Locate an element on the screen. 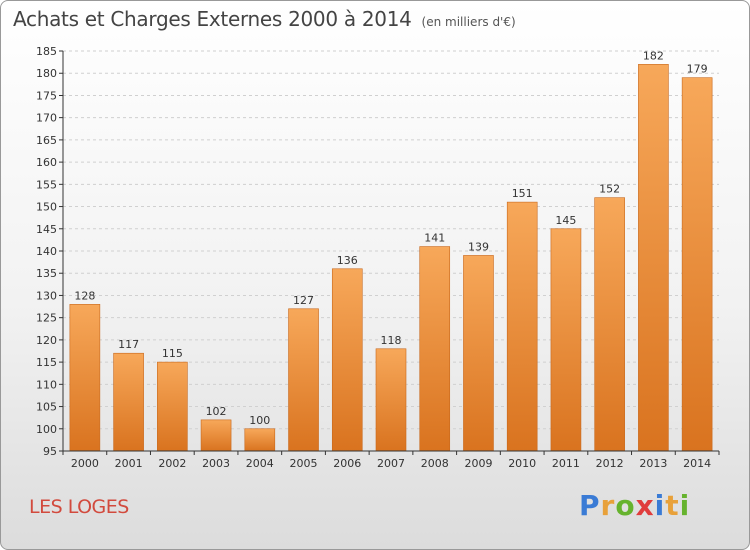 The height and width of the screenshot is (550, 750). y-tick-label: 175 is located at coordinates (46, 95).